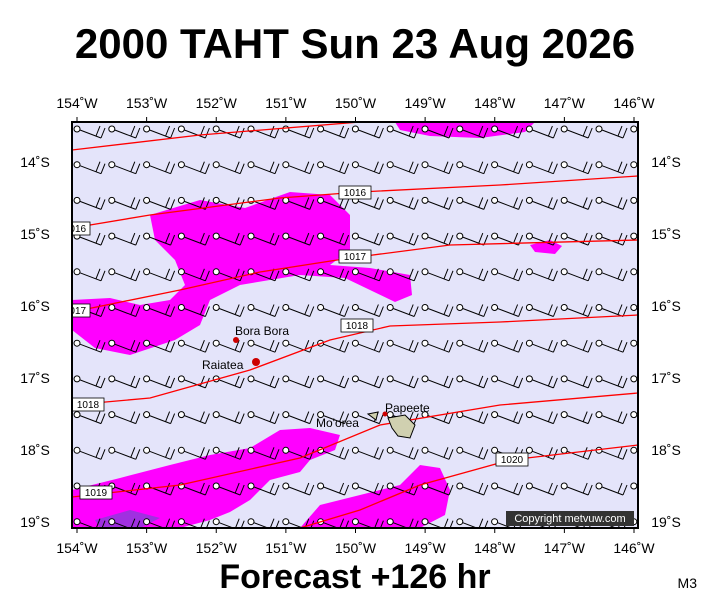 The image size is (711, 605). Describe the element at coordinates (426, 103) in the screenshot. I see `x-axis-label: 149˚W` at that location.